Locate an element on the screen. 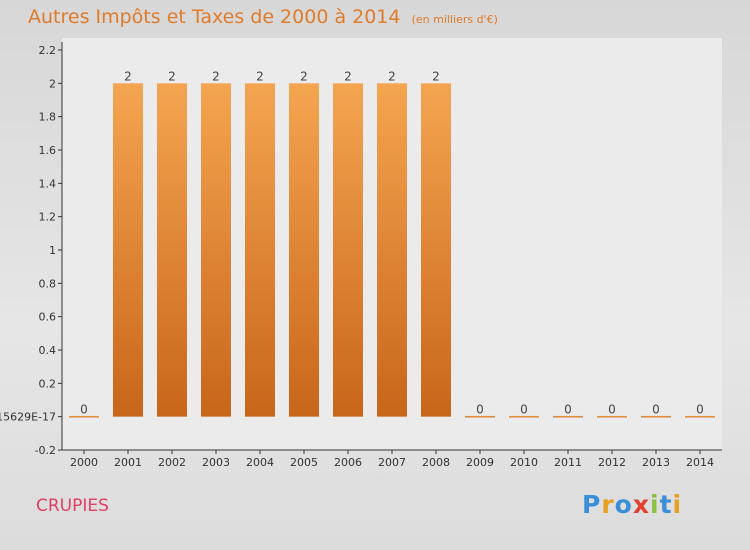 The width and height of the screenshot is (750, 550). chart-title: Autres Impôts et Taxes de 2000 à 2014 is located at coordinates (214, 17).